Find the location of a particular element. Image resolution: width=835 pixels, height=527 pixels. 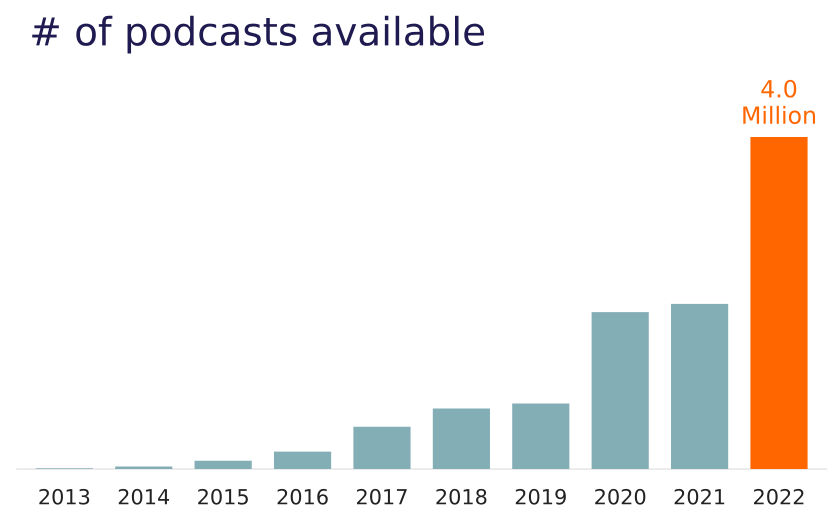

data-label: 4.0 Million is located at coordinates (779, 102).